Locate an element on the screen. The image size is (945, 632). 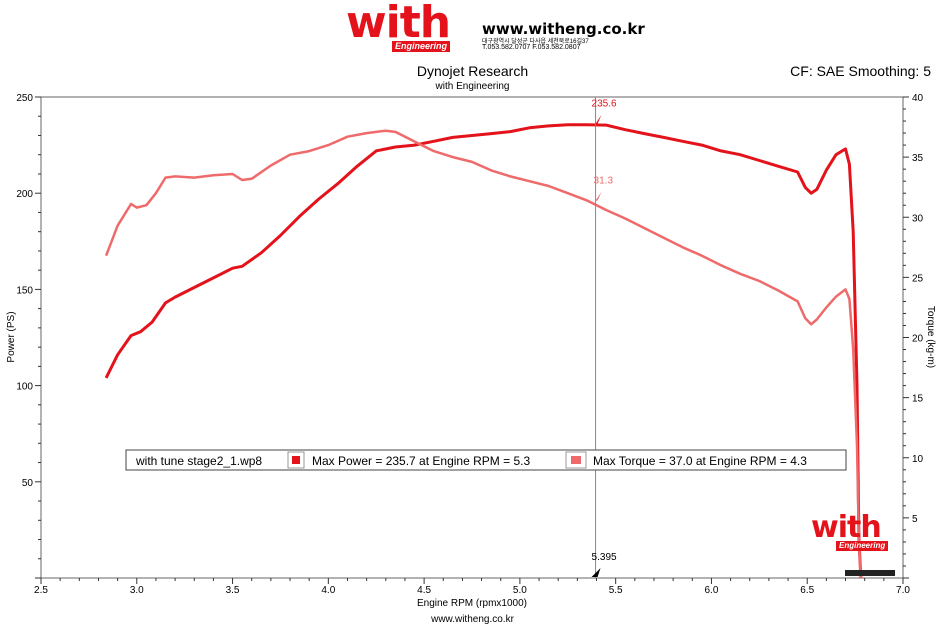
x-tick-label: 7.0 is located at coordinates (903, 590).